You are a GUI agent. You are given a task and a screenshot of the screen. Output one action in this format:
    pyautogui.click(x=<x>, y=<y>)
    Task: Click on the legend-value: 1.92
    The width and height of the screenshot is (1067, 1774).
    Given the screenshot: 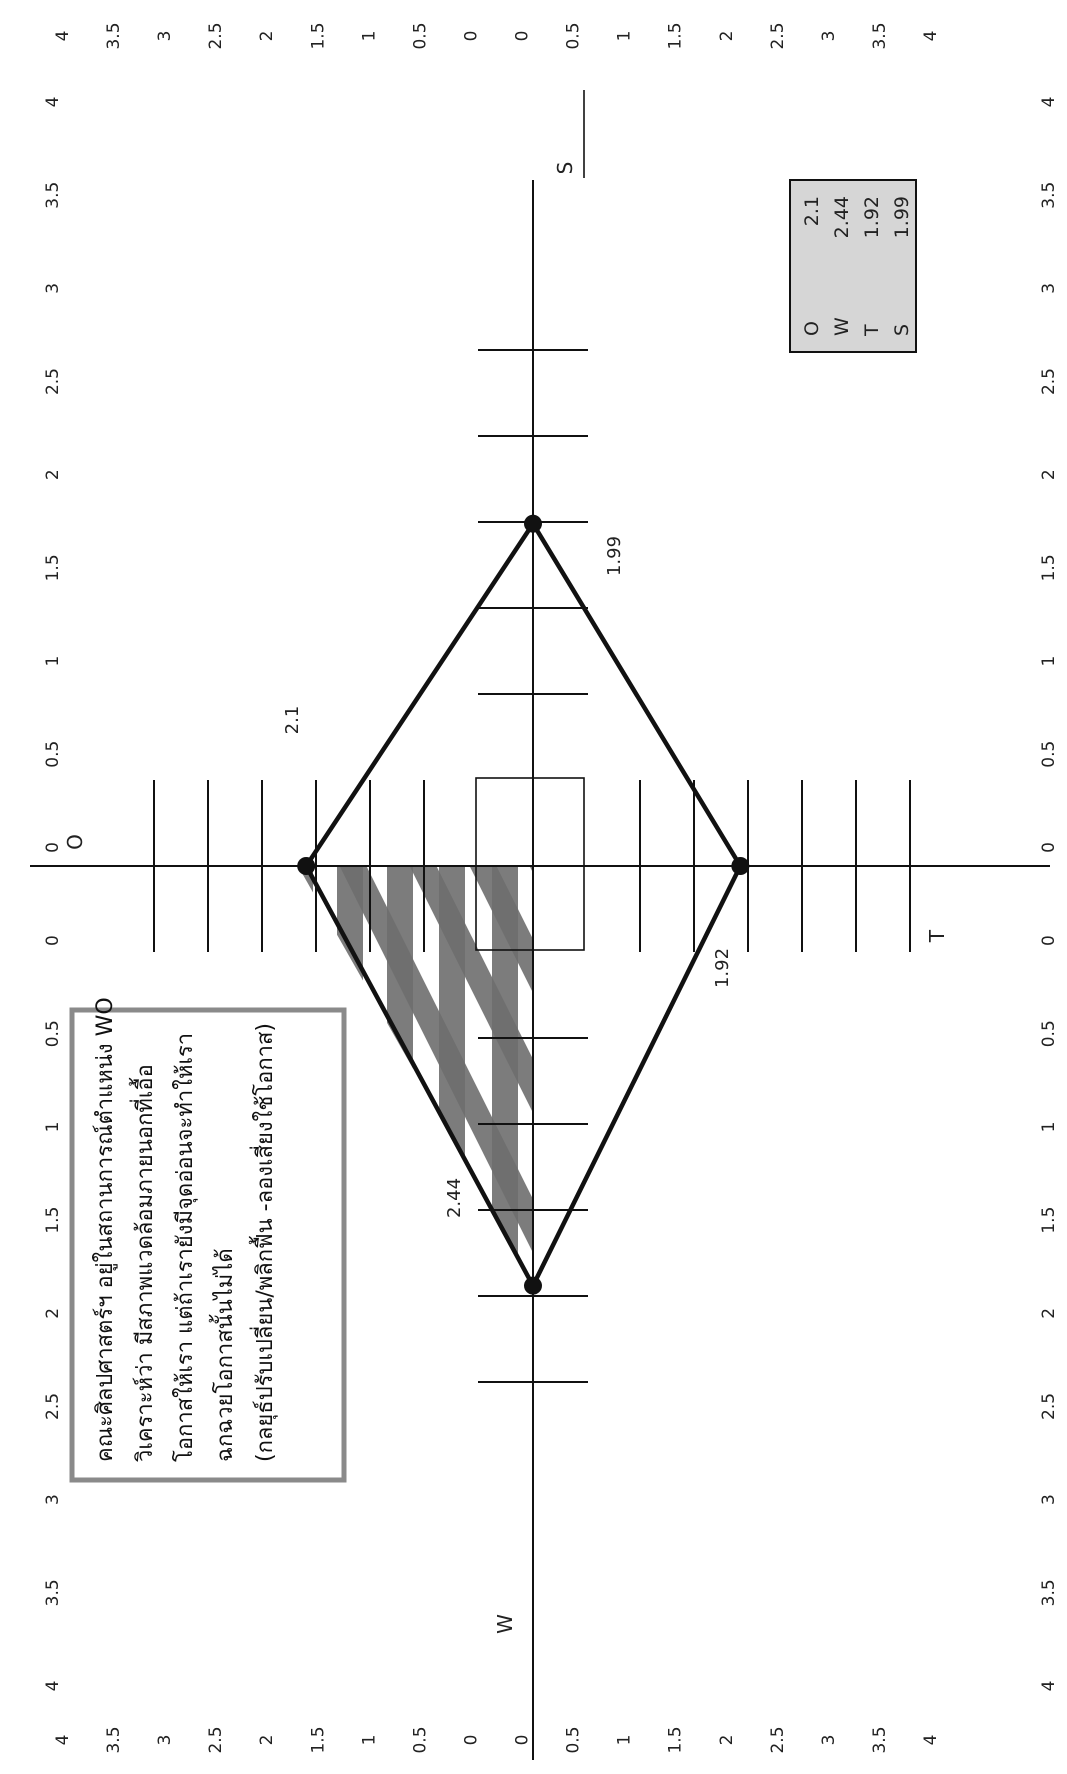 What is the action you would take?
    pyautogui.click(x=872, y=217)
    